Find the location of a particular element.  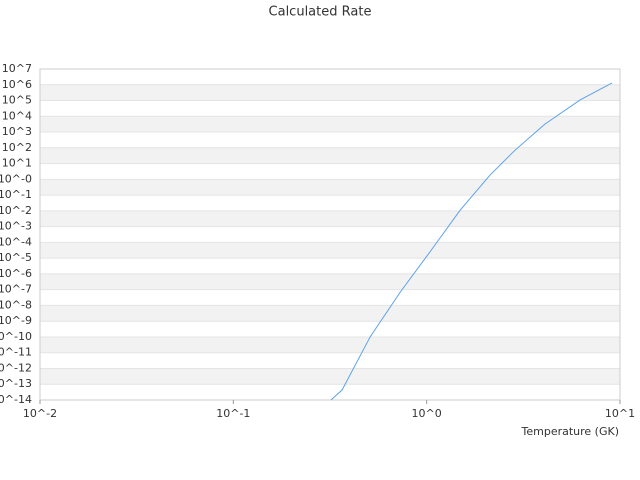

y-tick-label: 10^-4 is located at coordinates (16, 241).